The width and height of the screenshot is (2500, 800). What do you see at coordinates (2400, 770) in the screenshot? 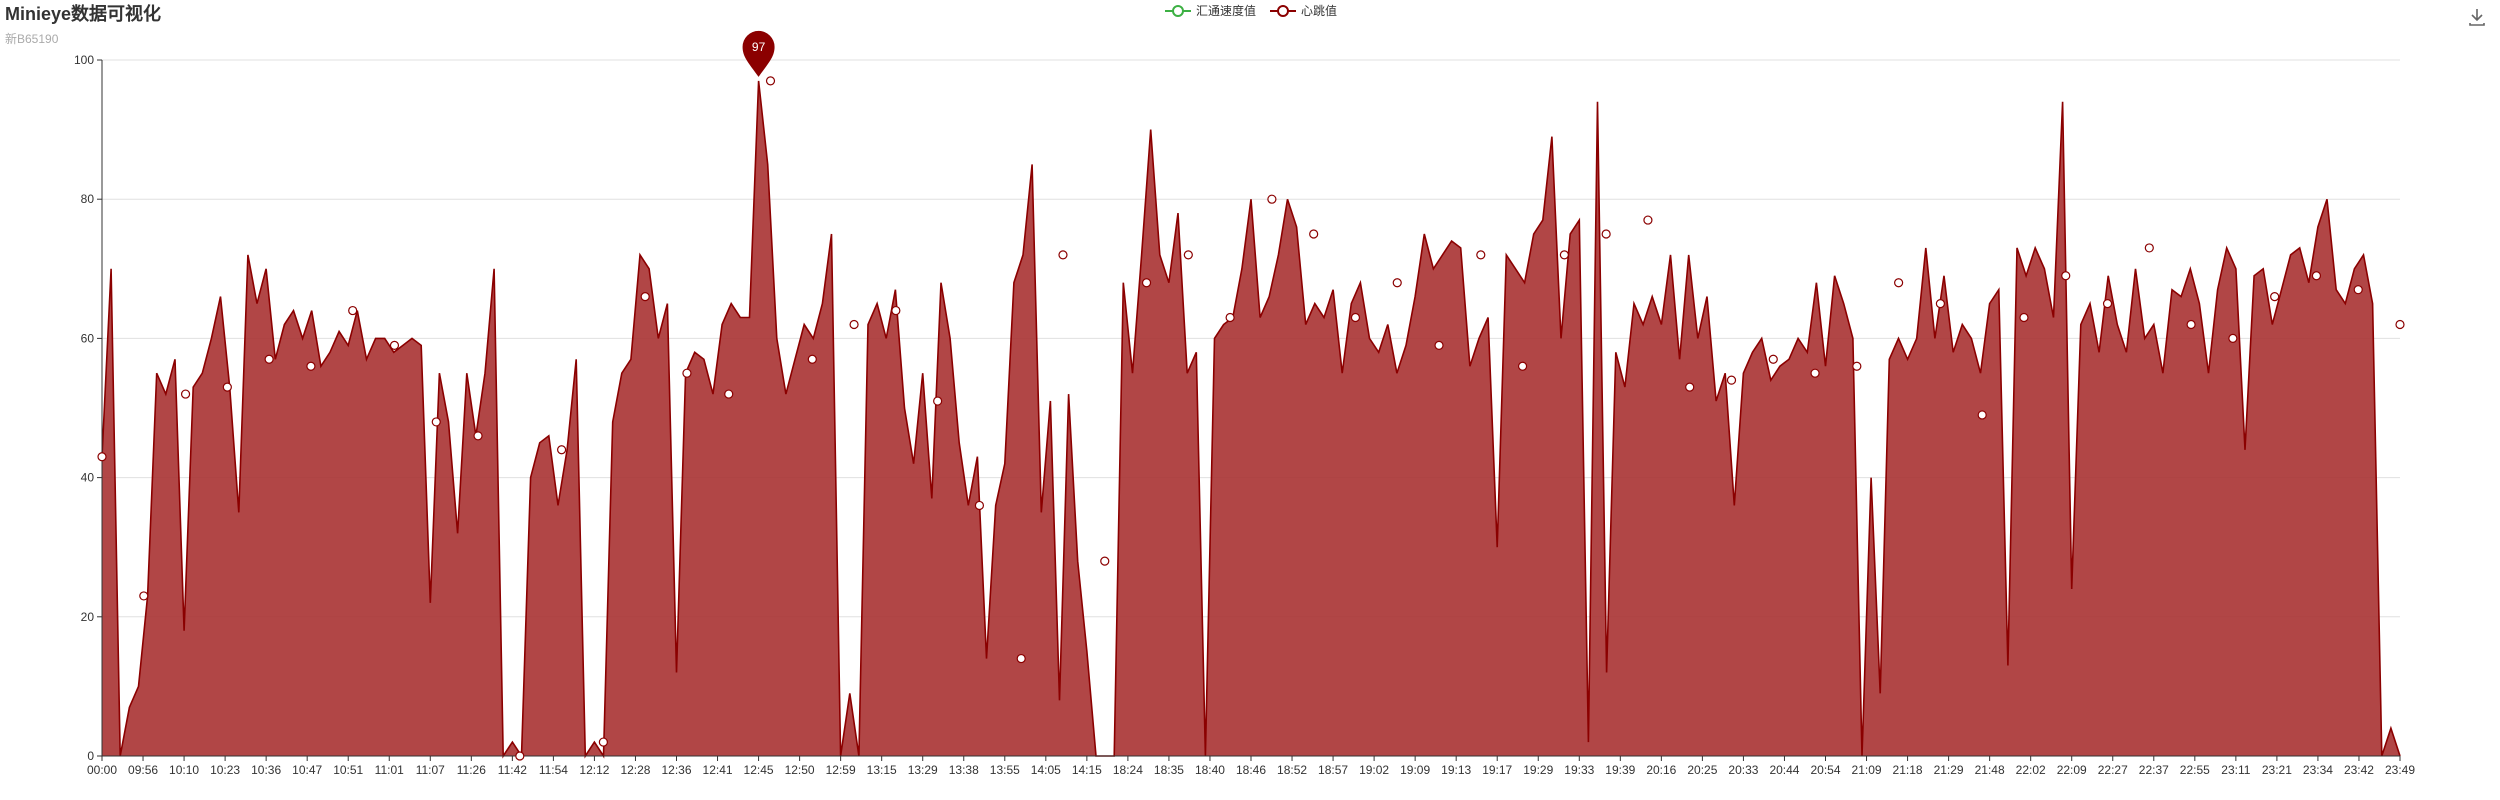
I see `x-tick-label: 23:49` at bounding box center [2400, 770].